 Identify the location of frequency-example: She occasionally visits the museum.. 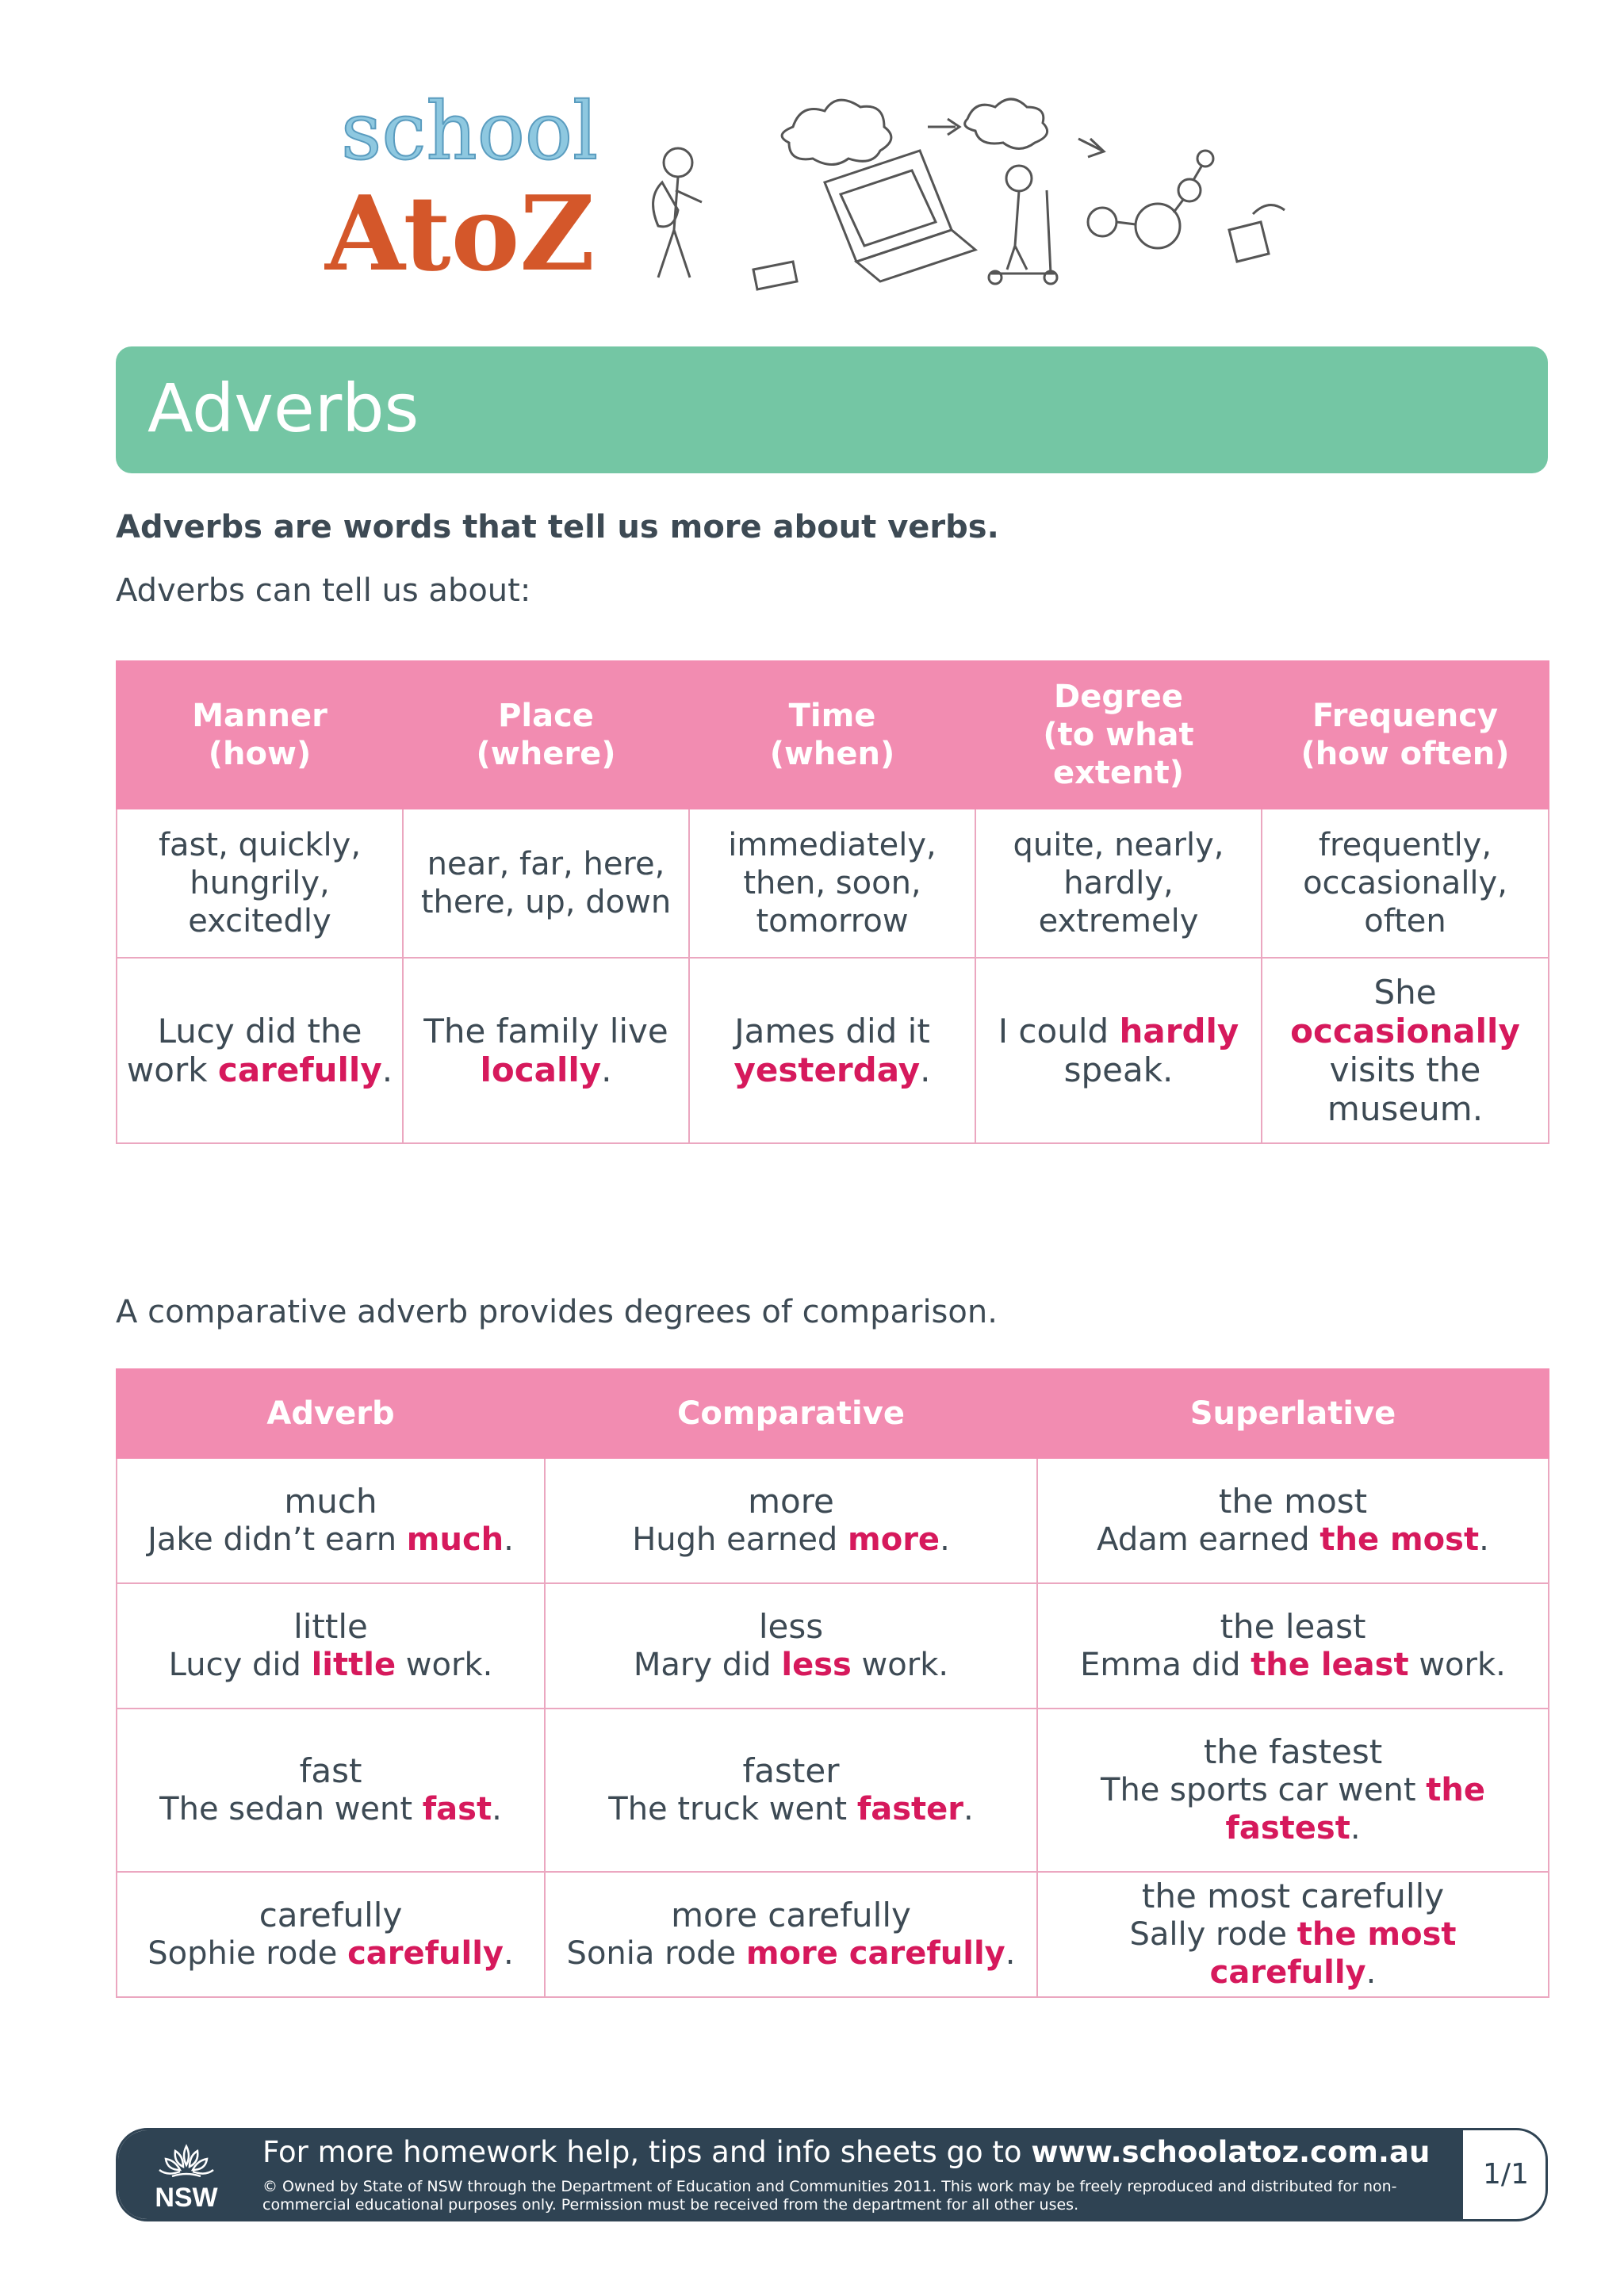
(1405, 1050).